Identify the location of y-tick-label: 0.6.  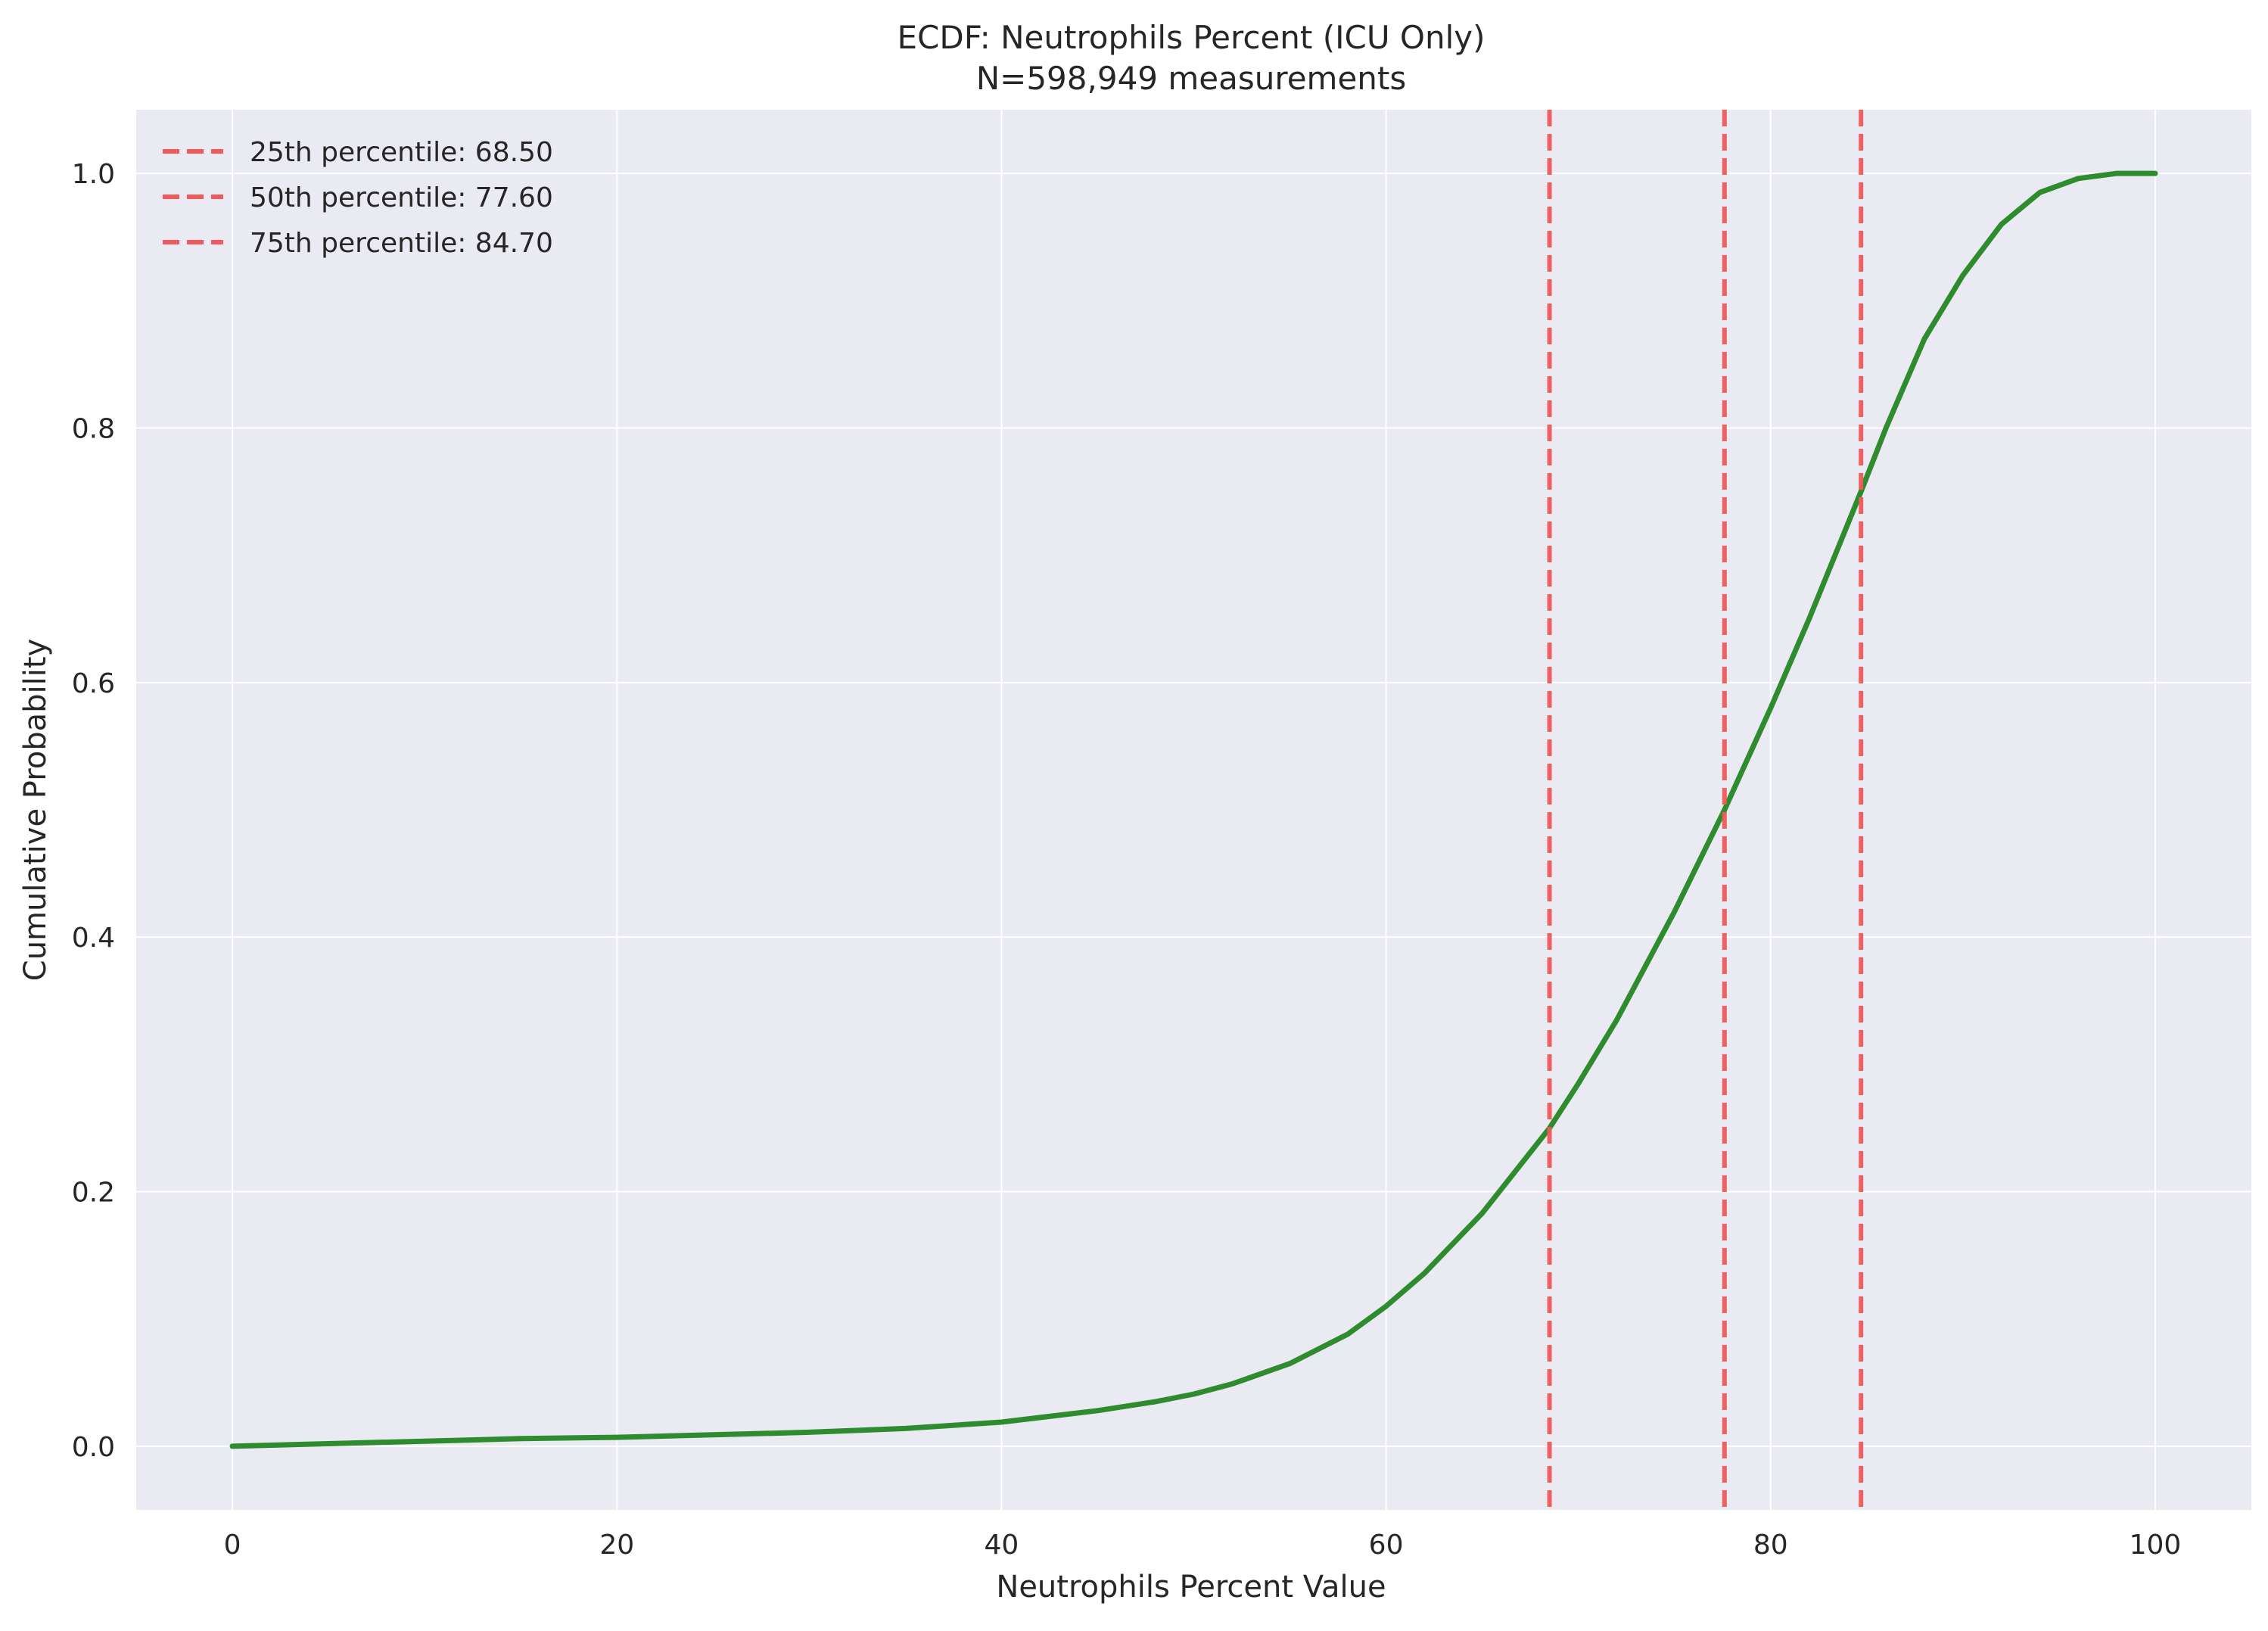
(93, 683).